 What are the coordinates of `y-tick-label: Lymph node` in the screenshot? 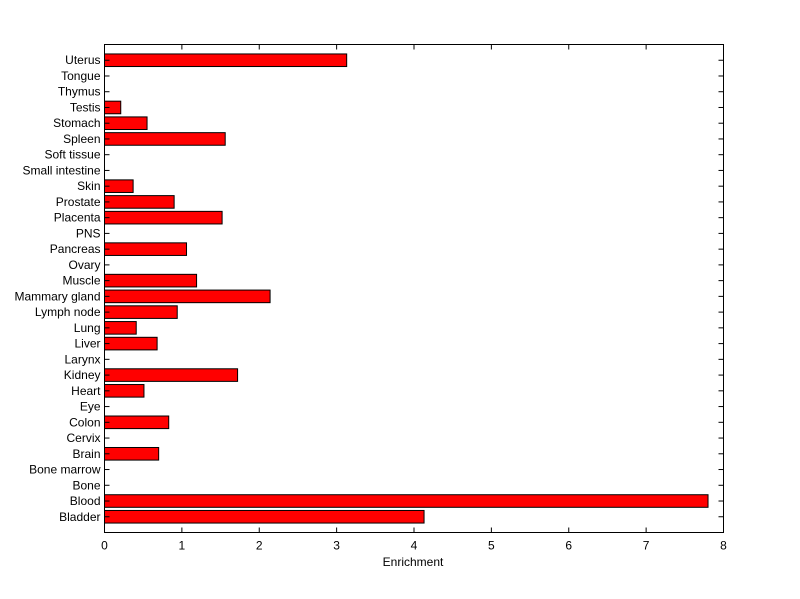 It's located at (68, 312).